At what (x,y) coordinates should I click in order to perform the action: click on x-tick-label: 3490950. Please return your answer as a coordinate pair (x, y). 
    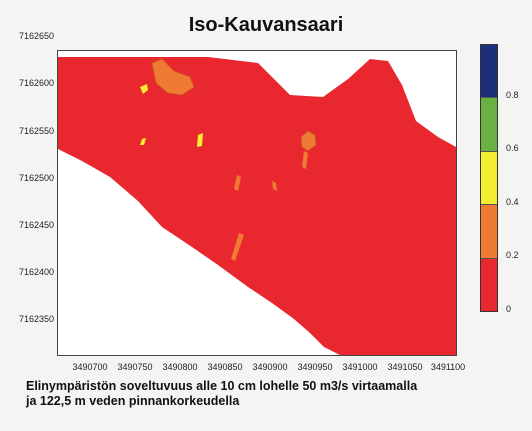
    Looking at the image, I should click on (315, 367).